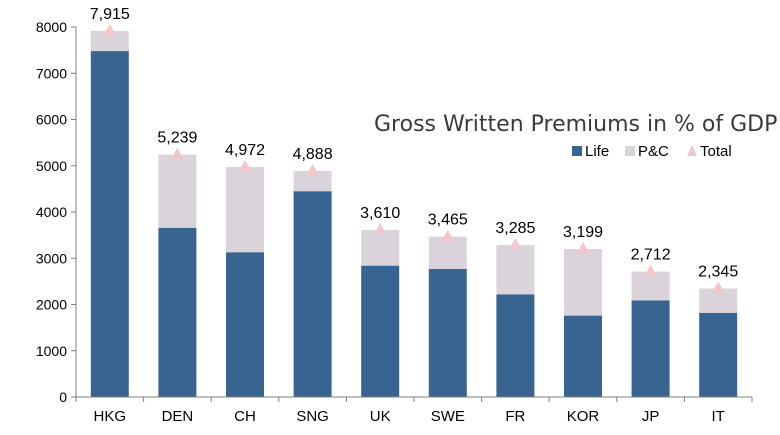  Describe the element at coordinates (177, 153) in the screenshot. I see `total-marker-den` at that location.